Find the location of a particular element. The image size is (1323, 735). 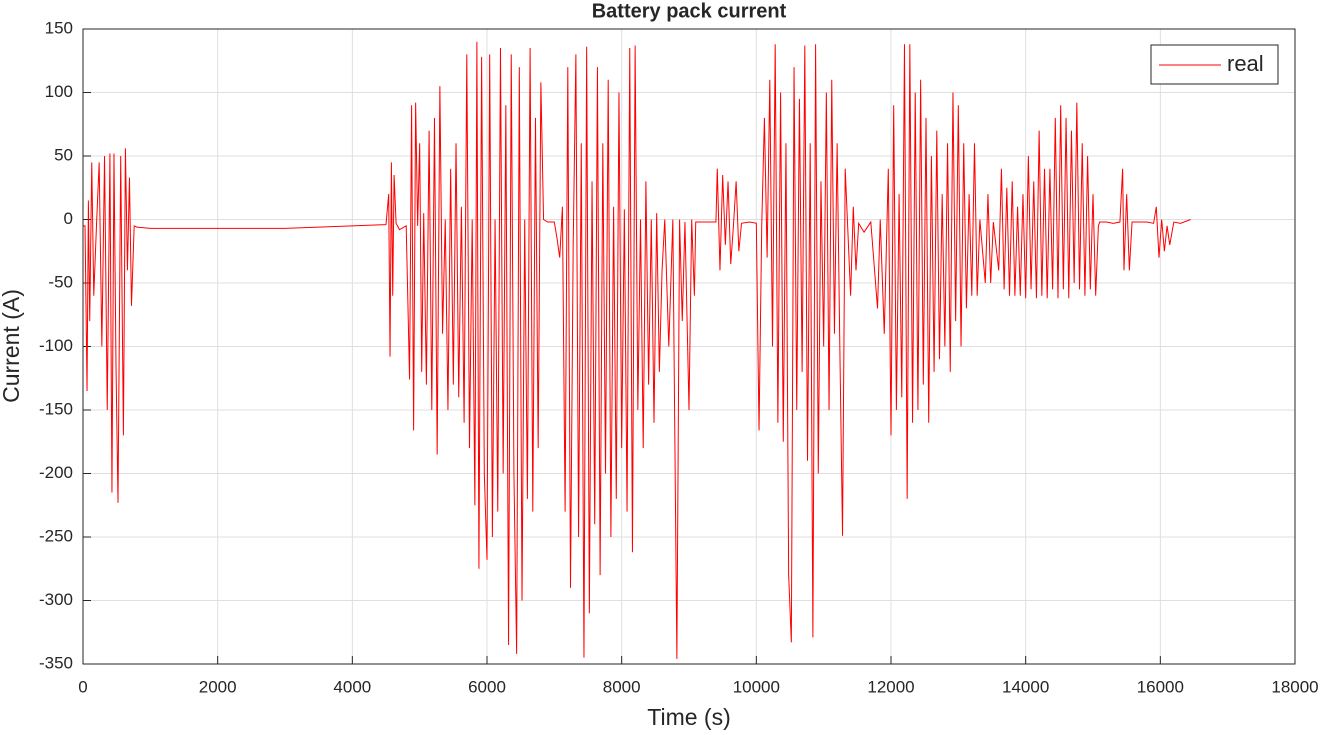

x-tick-label: 18000 is located at coordinates (1294, 686).